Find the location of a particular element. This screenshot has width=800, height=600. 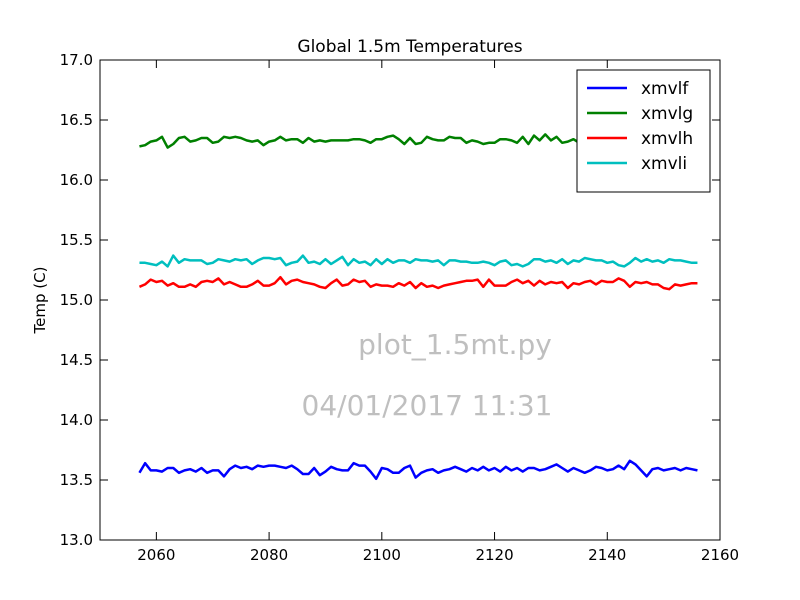

series-line-xmvlh is located at coordinates (418, 283).